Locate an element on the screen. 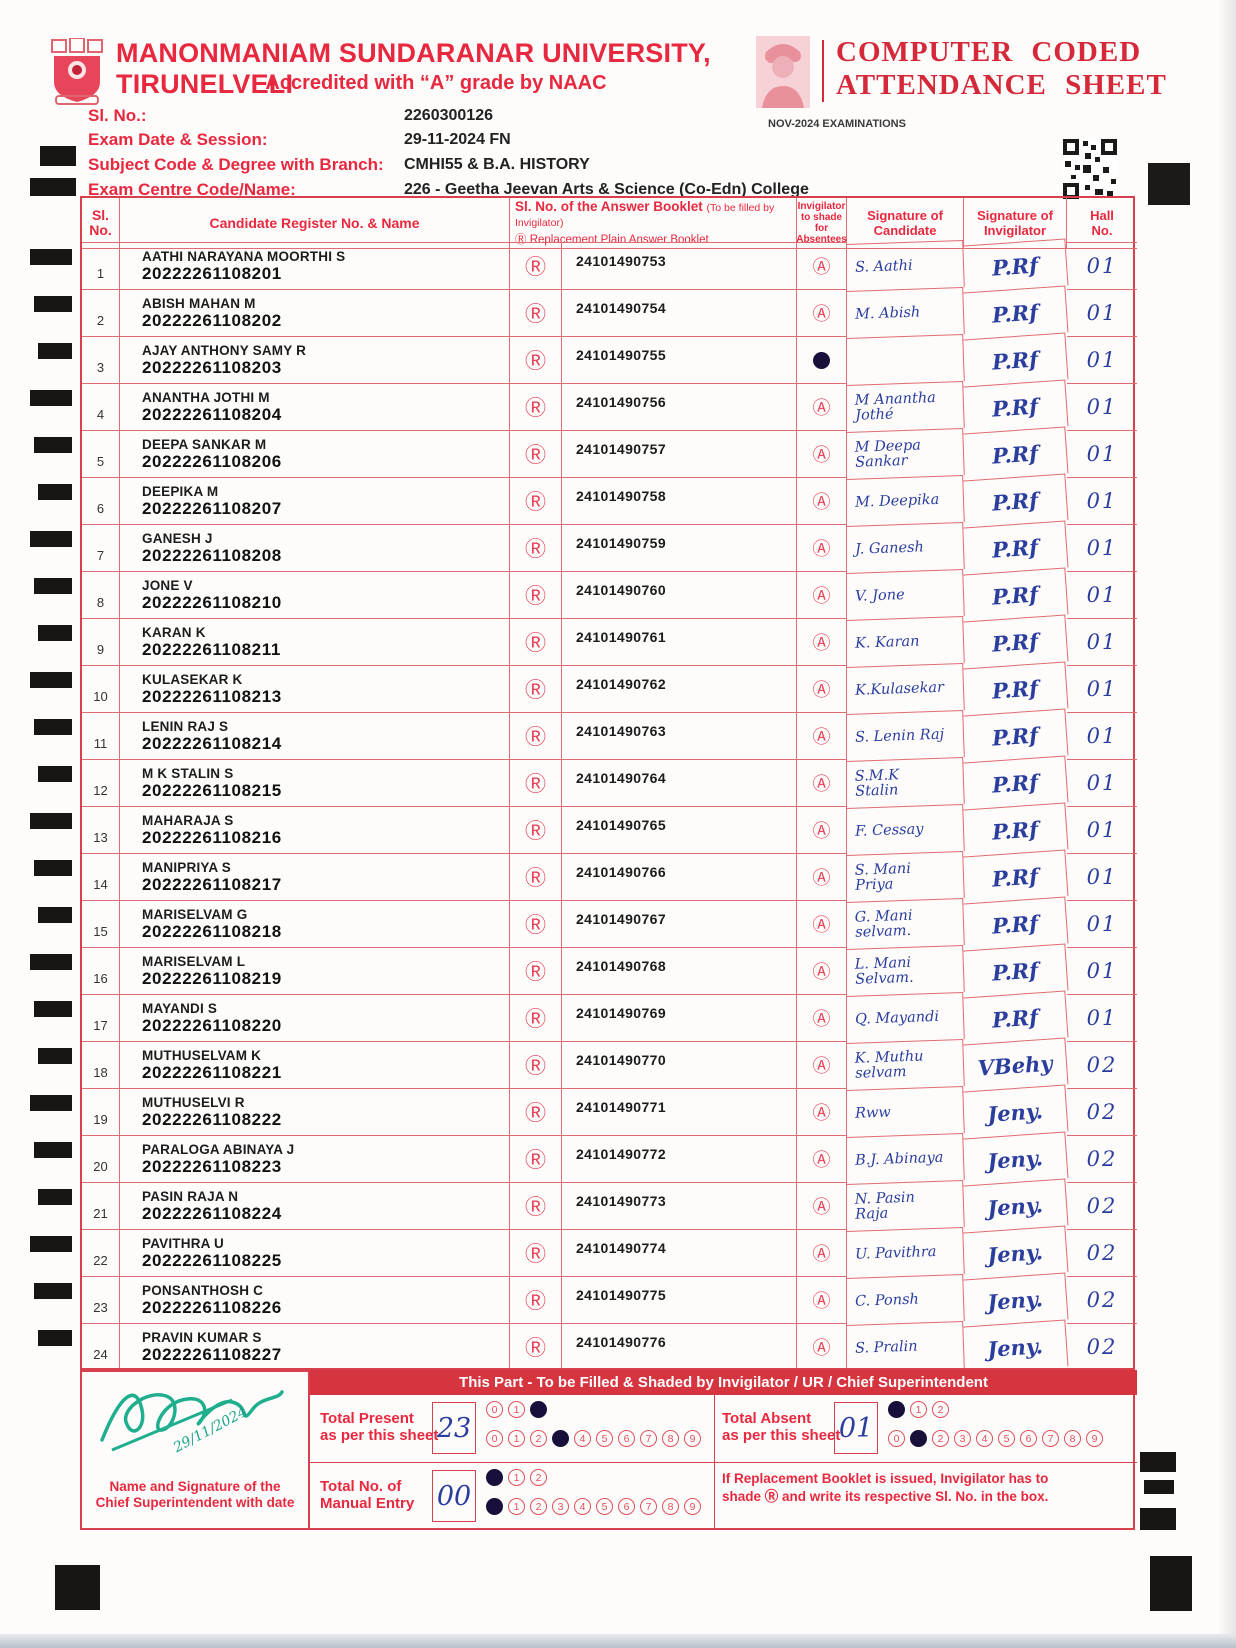  manual-entry-units-bubbles: 0123456789 is located at coordinates (593, 1506).